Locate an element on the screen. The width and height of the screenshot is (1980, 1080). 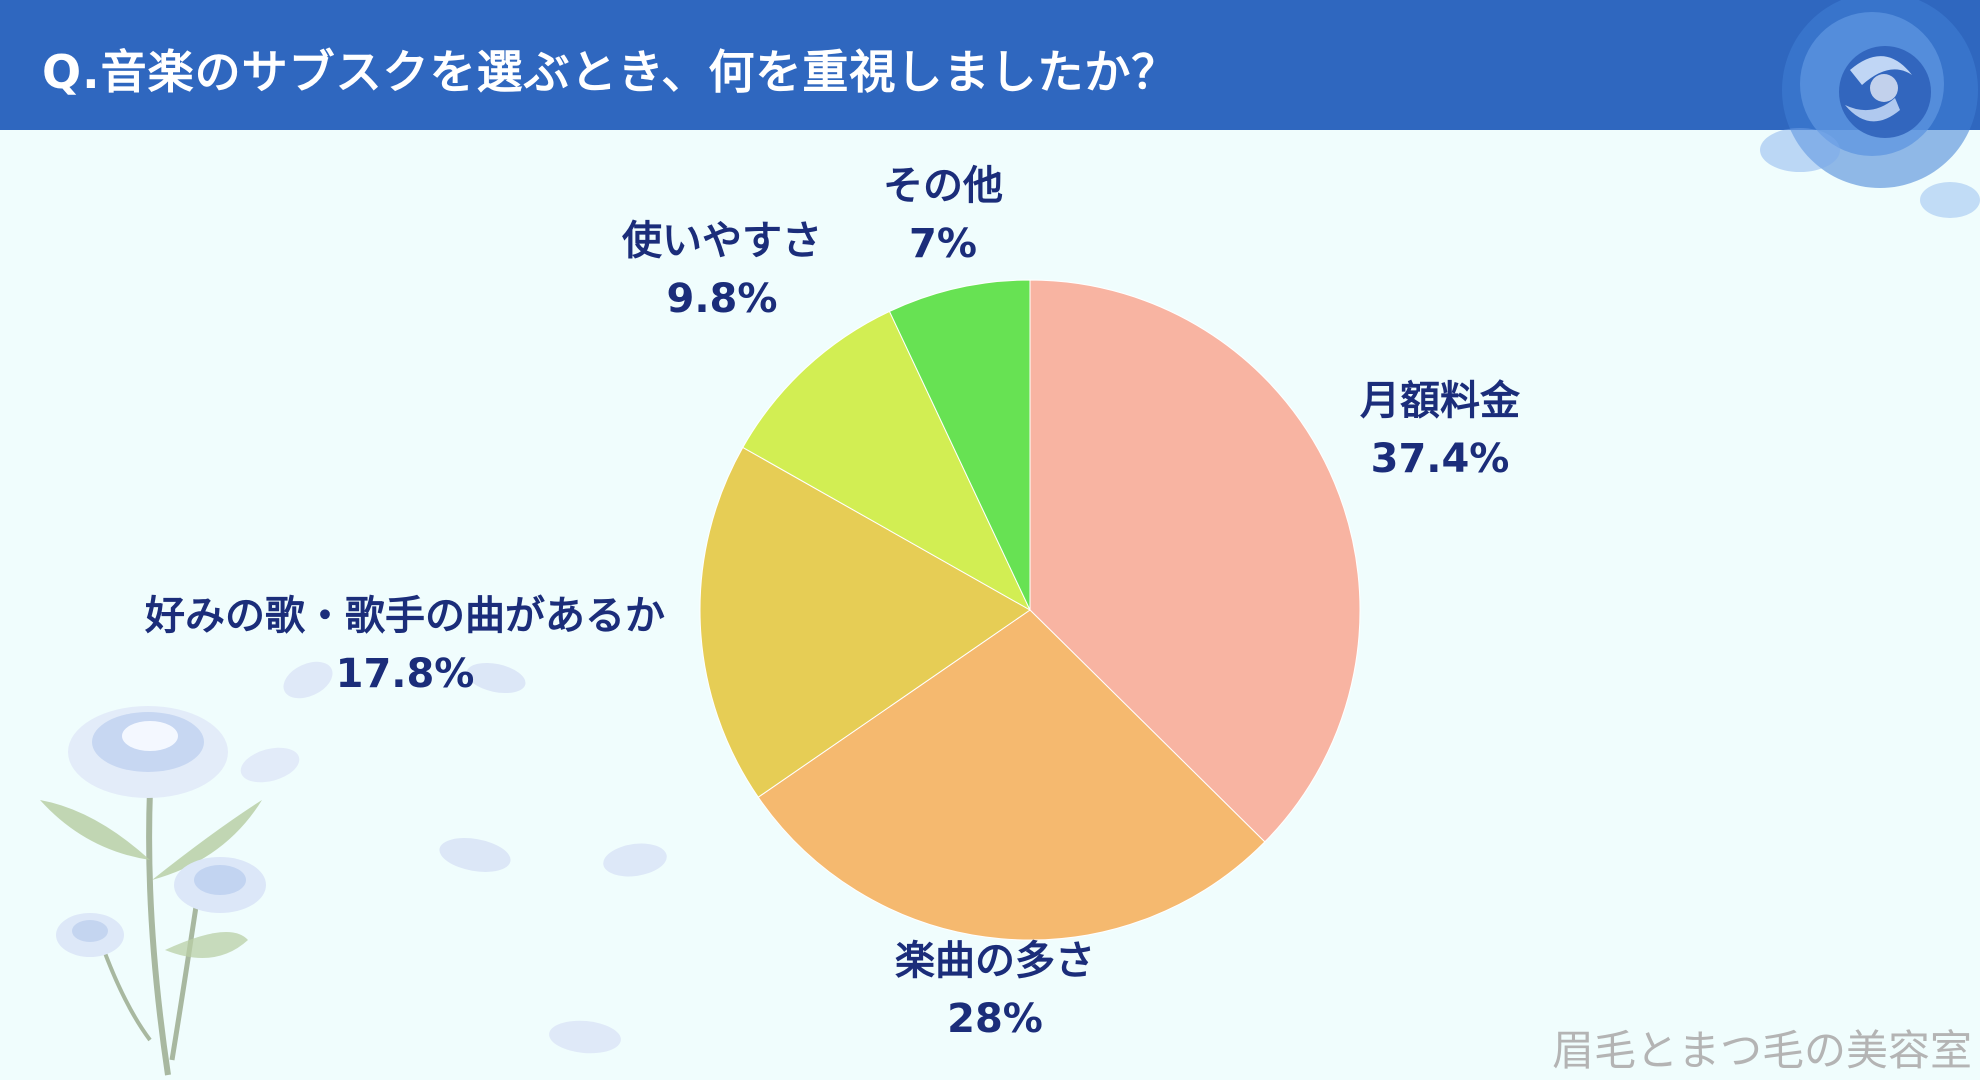
slice-label-value: 17.8% is located at coordinates (405, 674).